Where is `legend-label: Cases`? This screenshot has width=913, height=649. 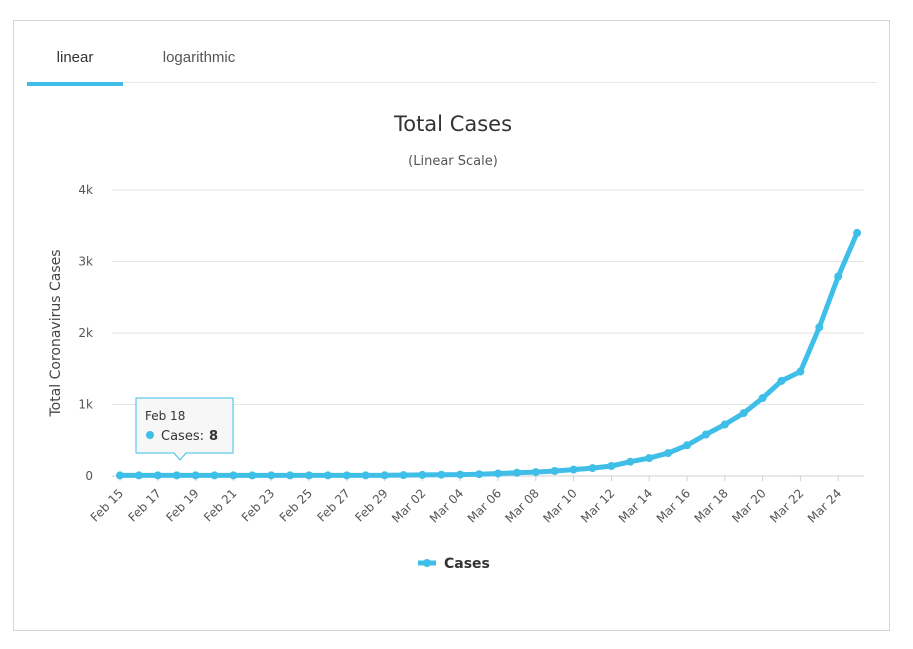
legend-label: Cases is located at coordinates (467, 564).